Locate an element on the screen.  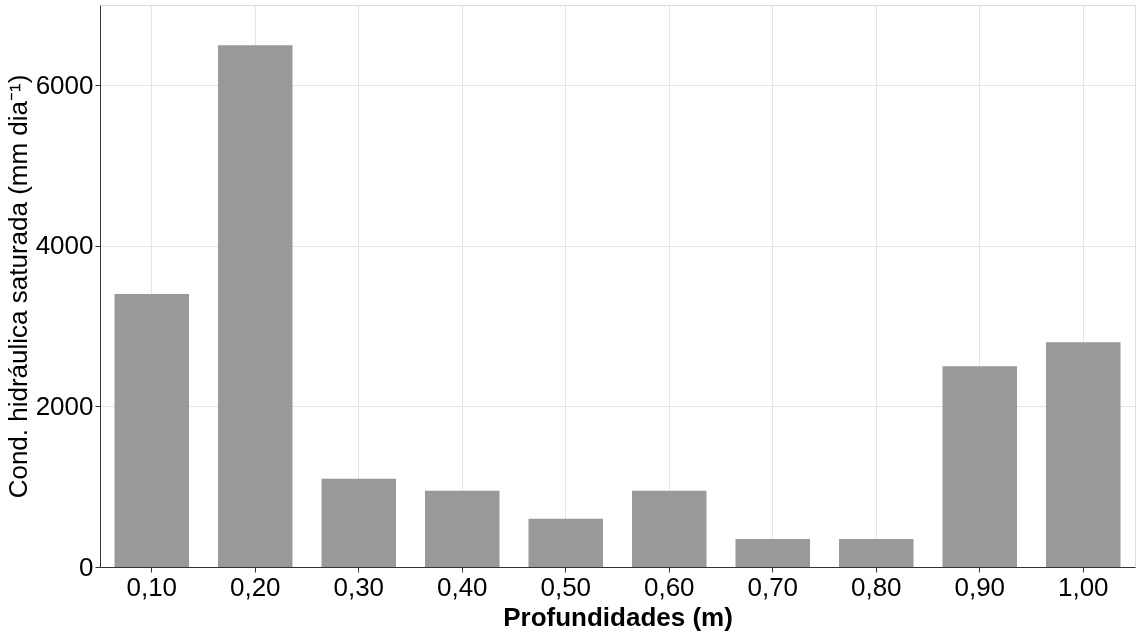
x-tick-label: 0,30 is located at coordinates (359, 586).